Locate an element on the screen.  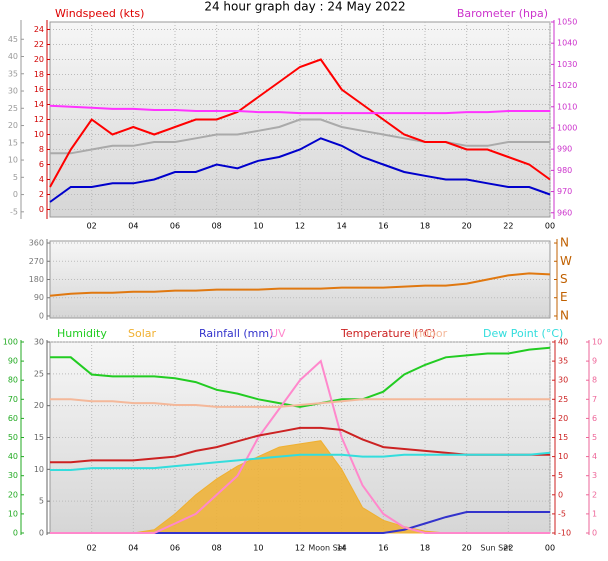
y-tick-label: 12 is located at coordinates (39, 119).